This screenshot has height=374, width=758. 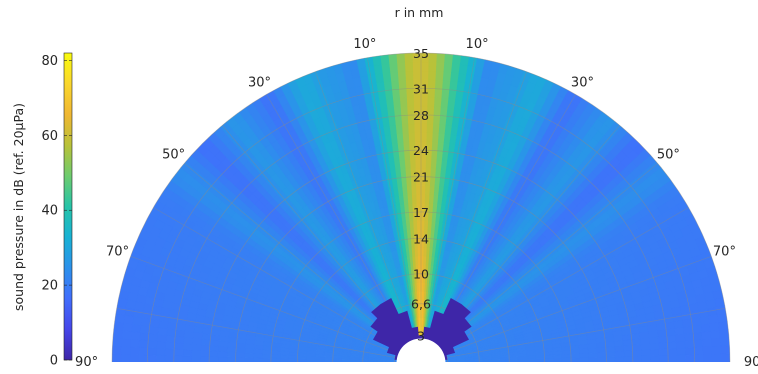 What do you see at coordinates (54, 361) in the screenshot?
I see `colorbar-tick-label: 0` at bounding box center [54, 361].